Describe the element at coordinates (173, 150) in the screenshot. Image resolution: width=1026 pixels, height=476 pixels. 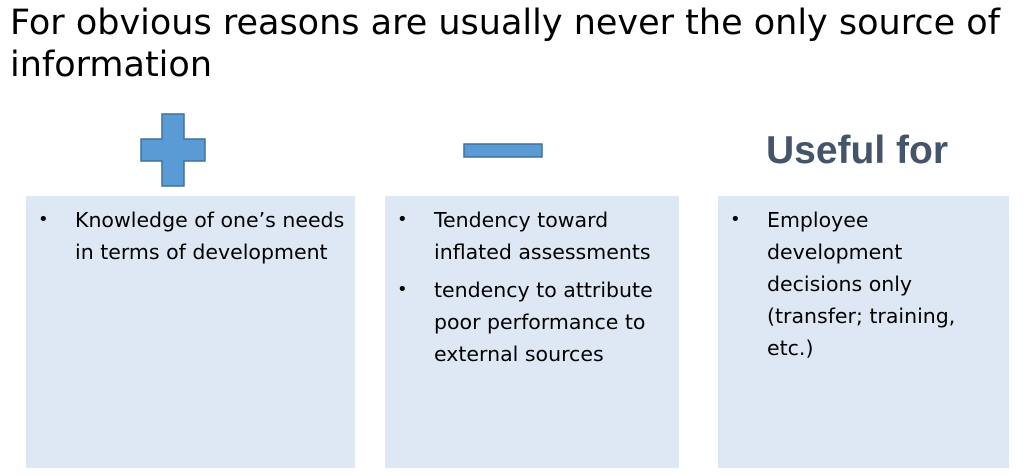
I see `plus-icon` at that location.